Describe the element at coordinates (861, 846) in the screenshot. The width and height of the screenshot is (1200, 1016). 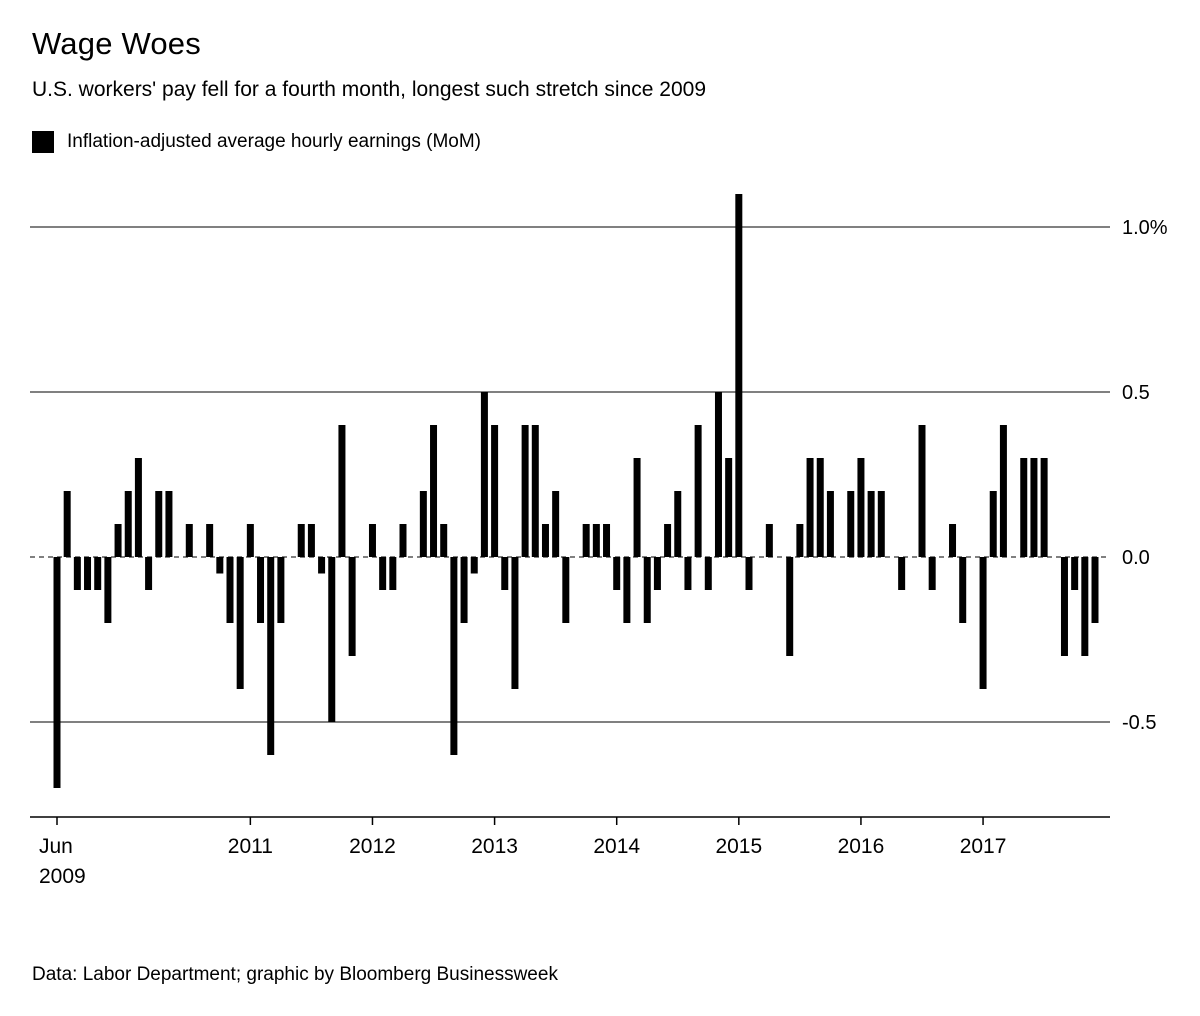
I see `x-tick-label: 2016` at that location.